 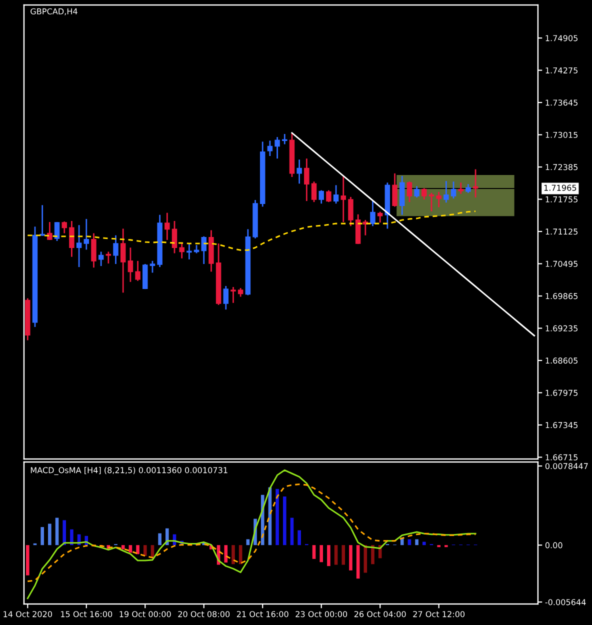 What do you see at coordinates (562, 135) in the screenshot?
I see `y-tick-label: 1.73015` at bounding box center [562, 135].